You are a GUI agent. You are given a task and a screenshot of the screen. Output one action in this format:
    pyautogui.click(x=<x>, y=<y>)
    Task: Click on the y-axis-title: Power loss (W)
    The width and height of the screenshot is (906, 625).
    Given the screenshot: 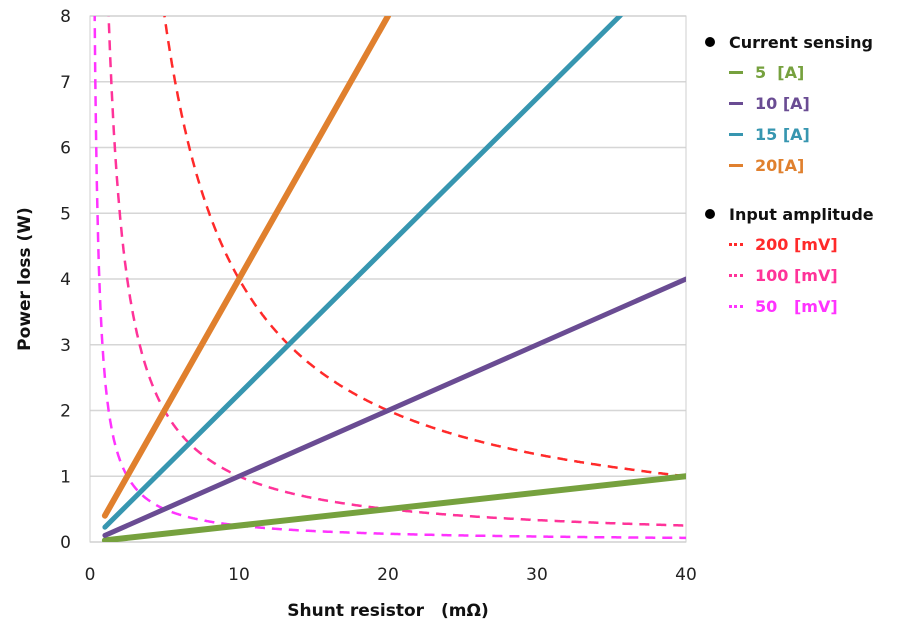 What is the action you would take?
    pyautogui.click(x=25, y=279)
    